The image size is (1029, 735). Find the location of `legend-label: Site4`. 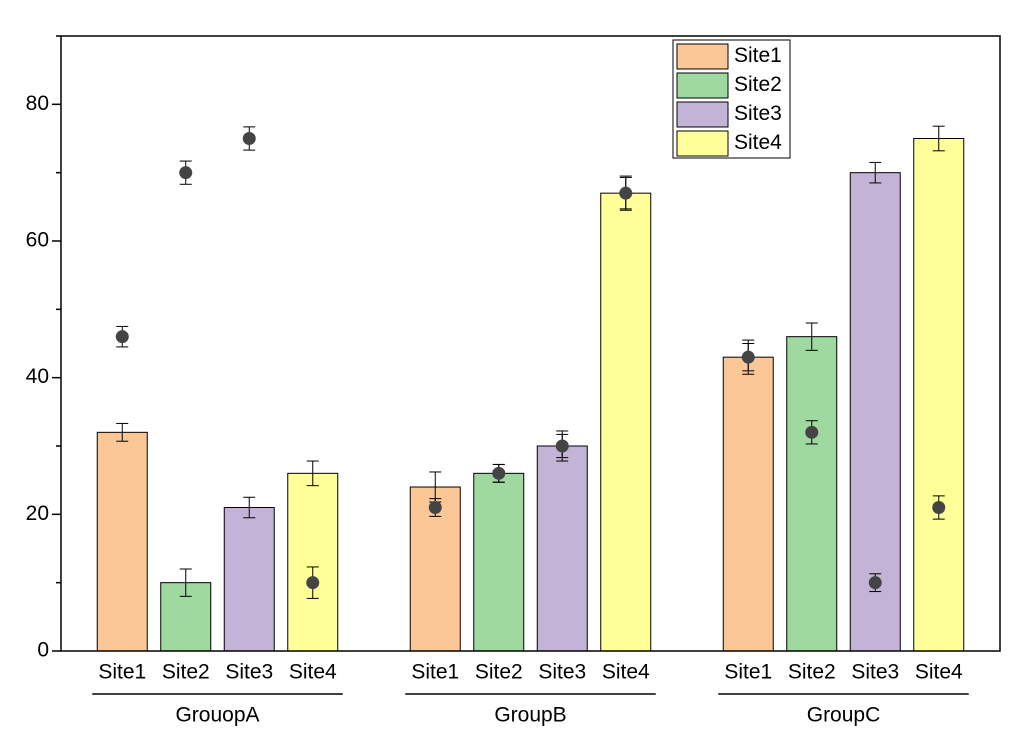

legend-label: Site4 is located at coordinates (758, 142).